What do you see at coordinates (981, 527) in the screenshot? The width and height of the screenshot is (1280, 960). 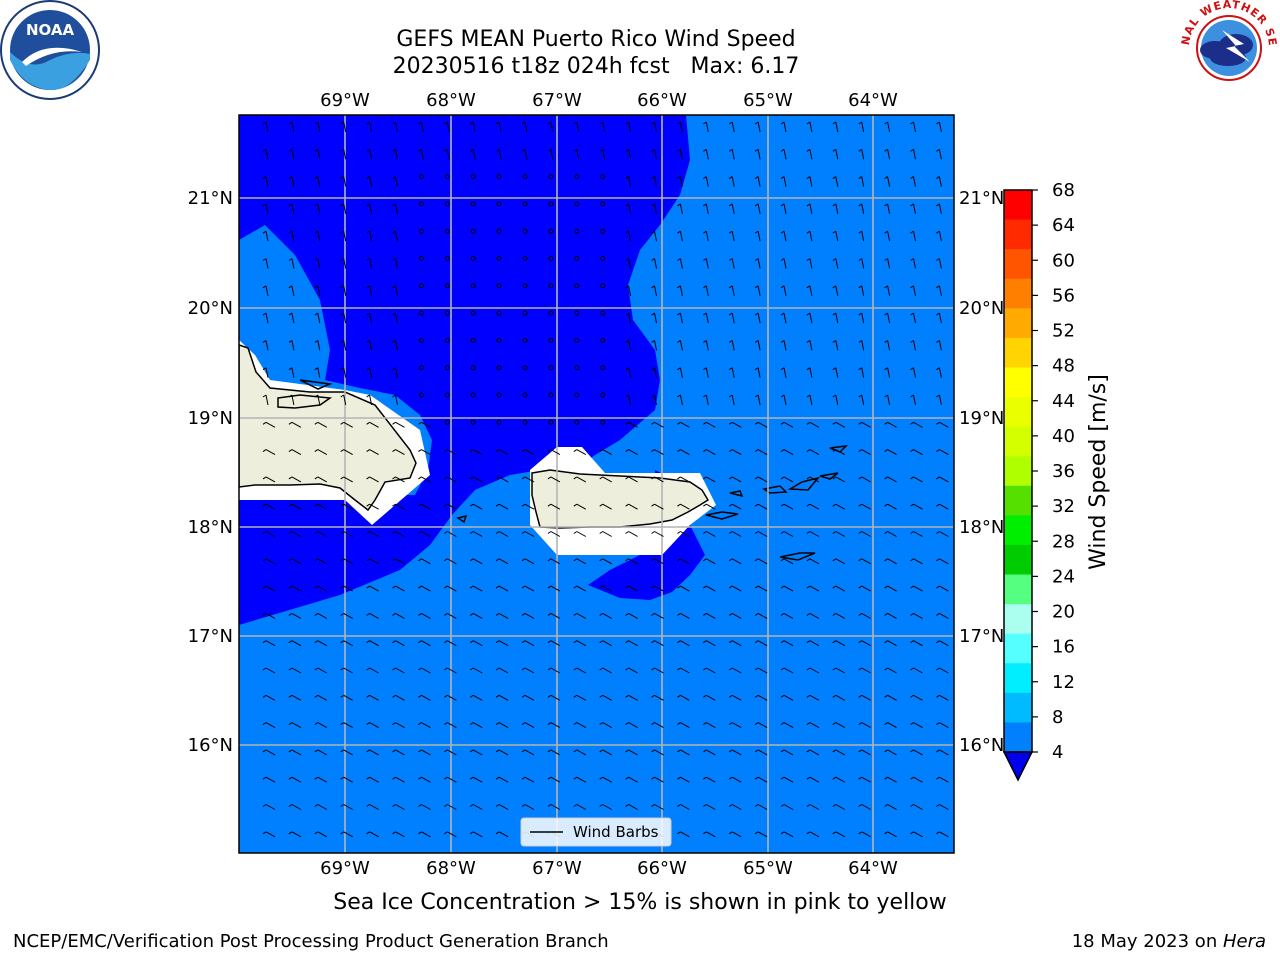 I see `lat-tick-label: 18°N` at bounding box center [981, 527].